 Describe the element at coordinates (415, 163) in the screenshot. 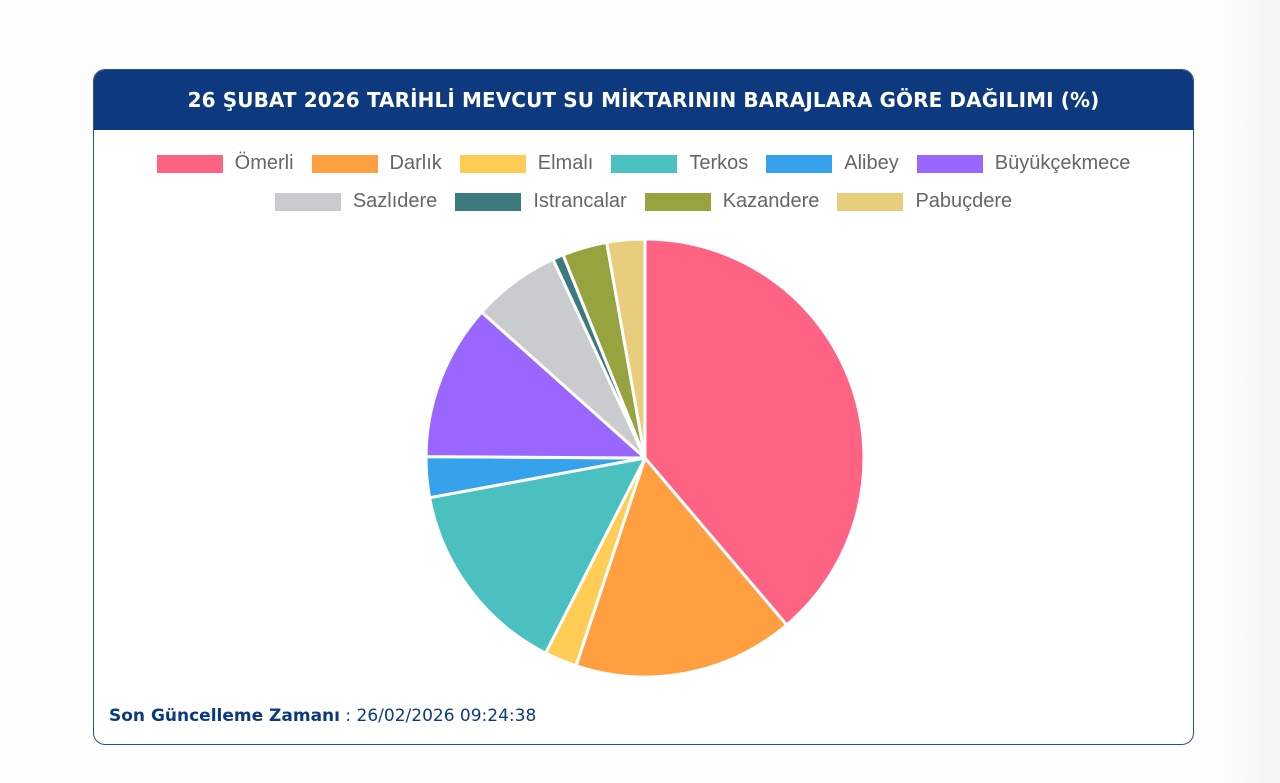

I see `legend-label: Darlık` at that location.